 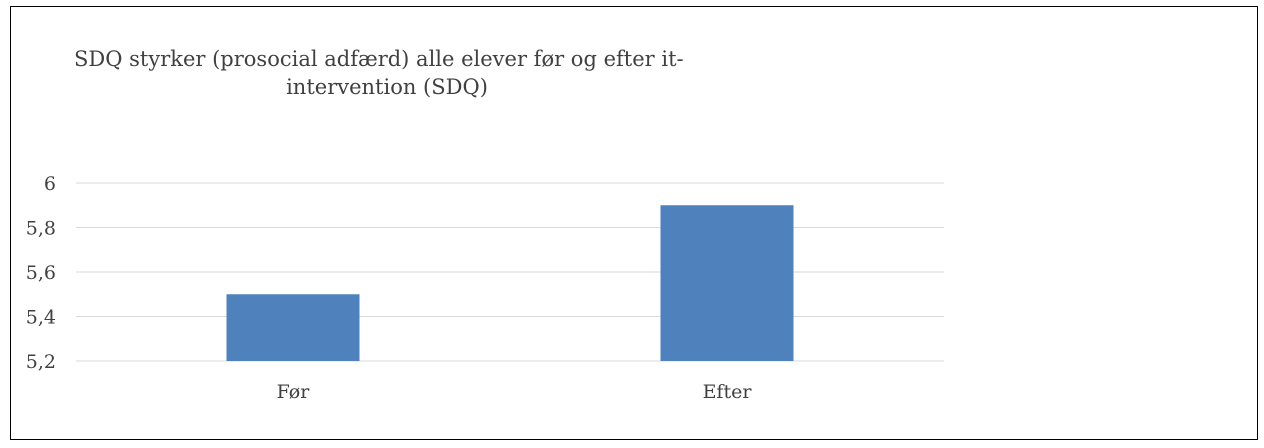 I want to click on x-category-label: Før, so click(x=294, y=392).